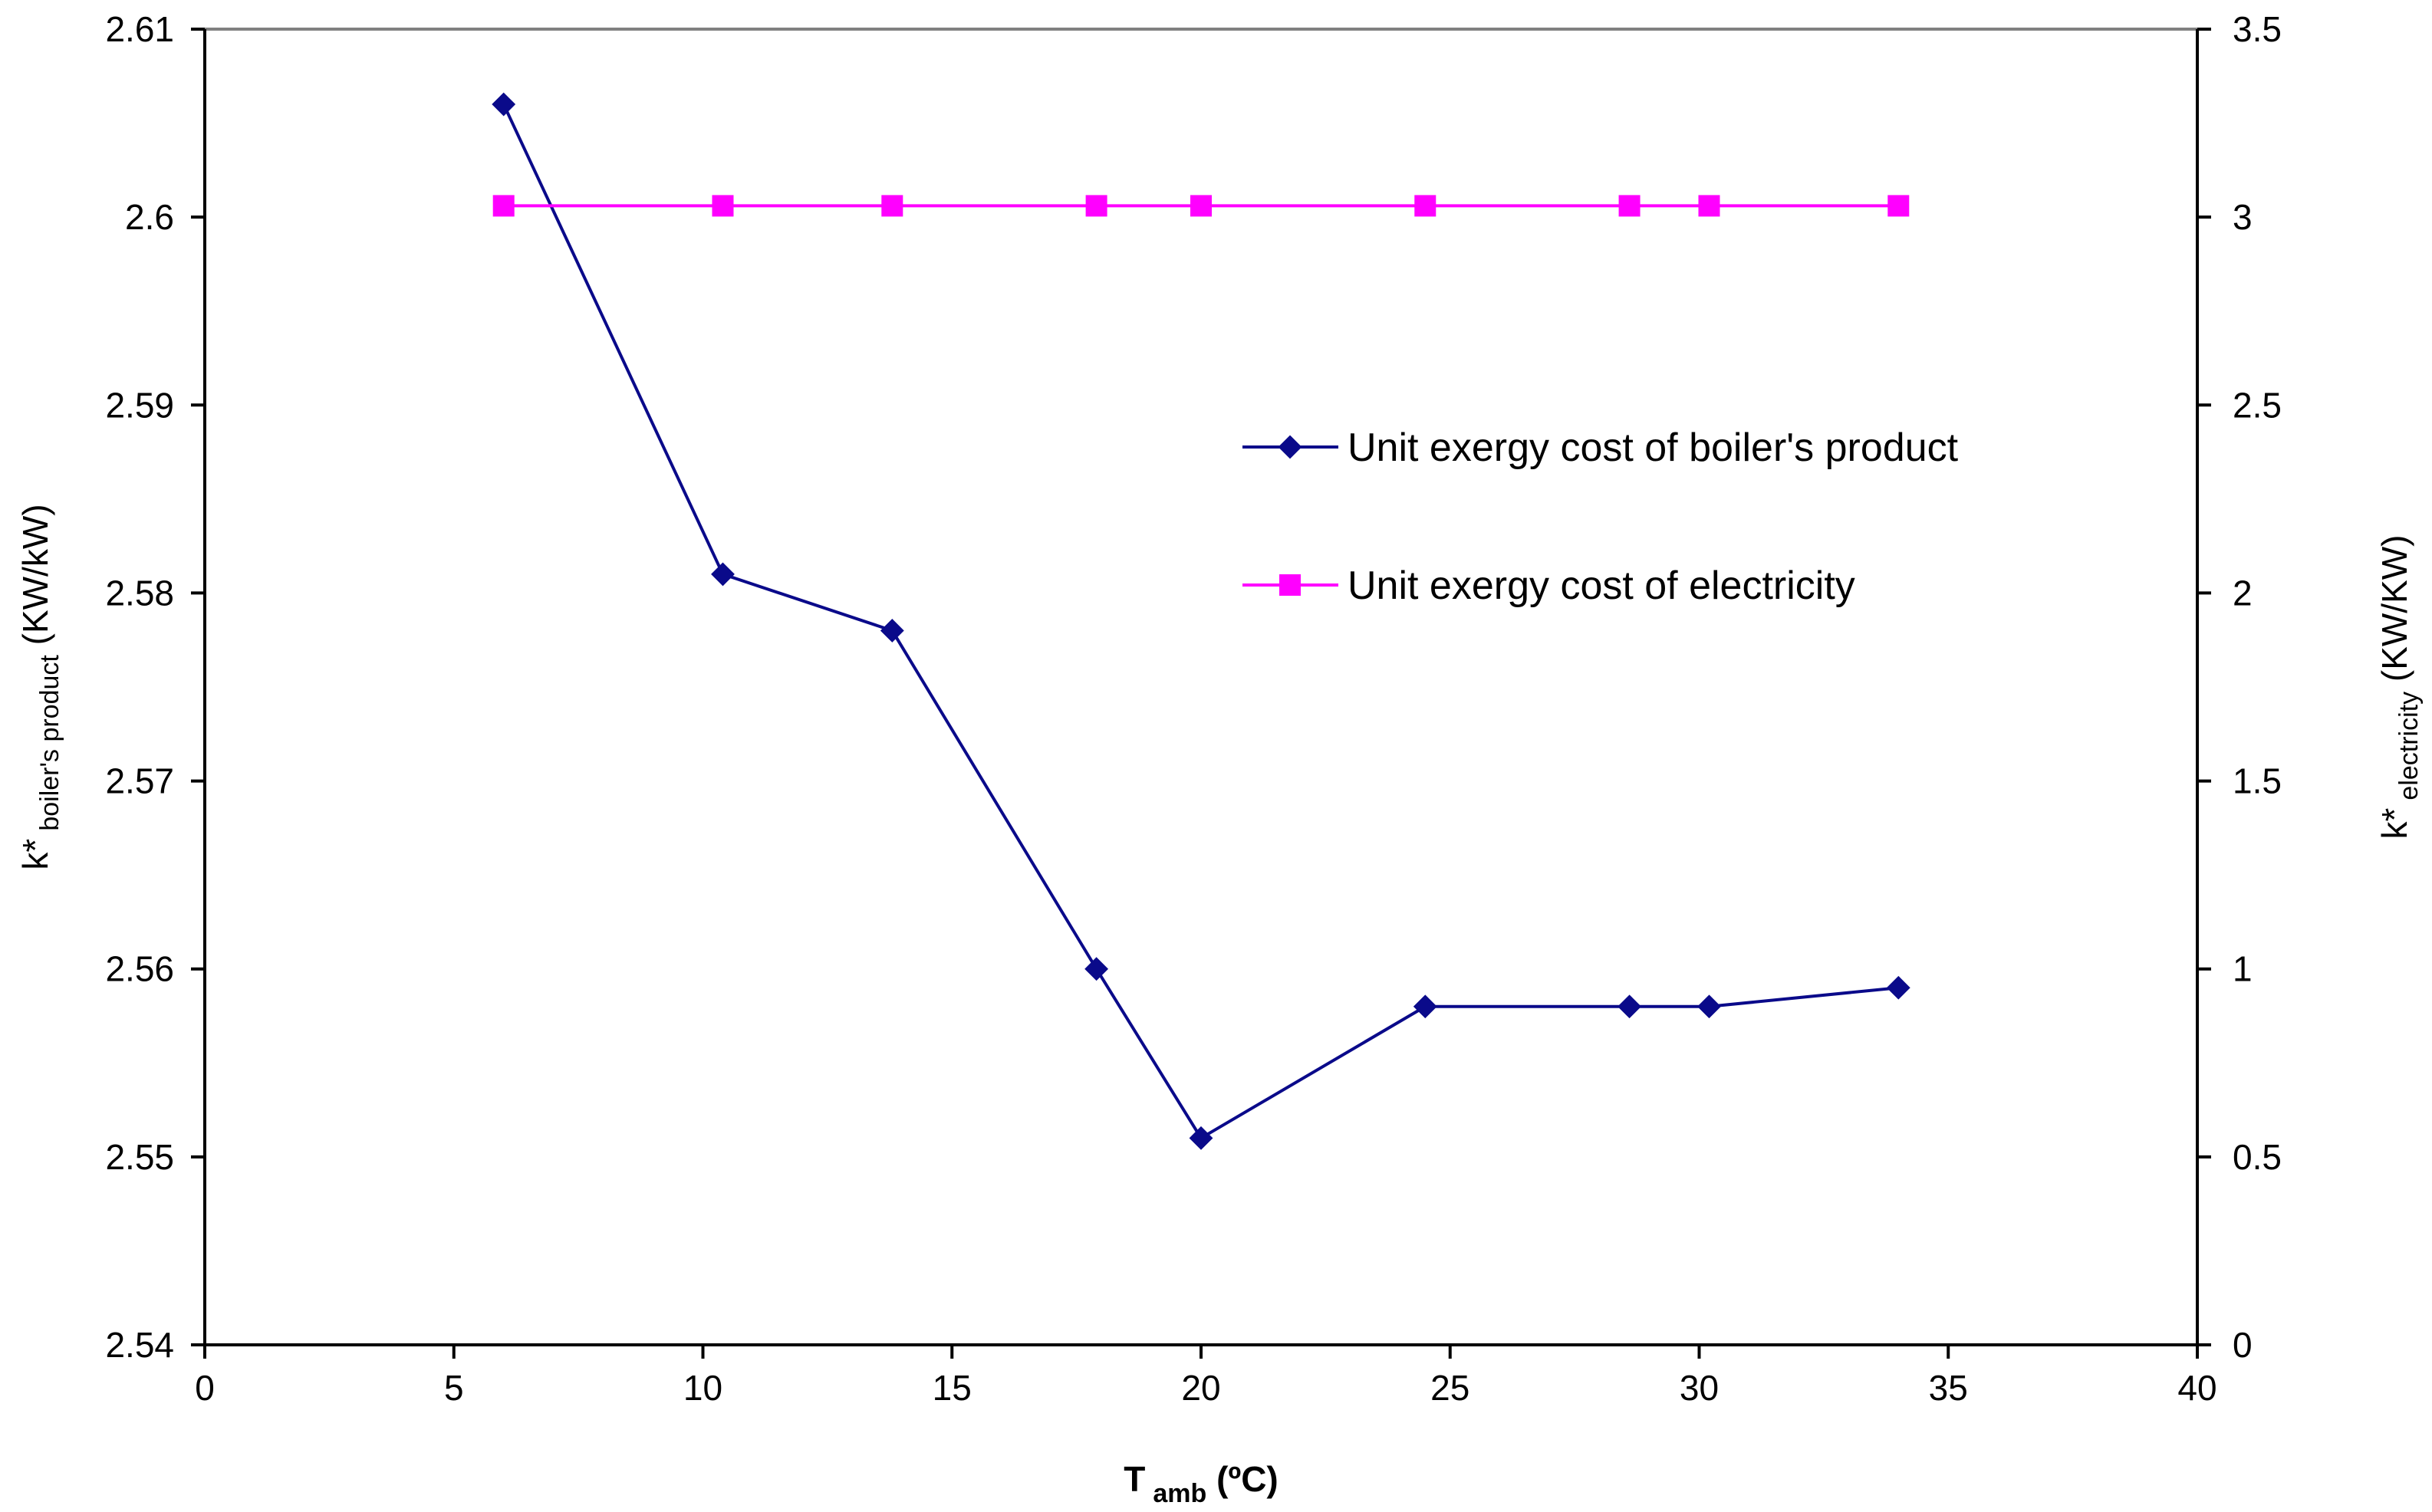  What do you see at coordinates (2257, 405) in the screenshot?
I see `y-right-tick-label: 2.5` at bounding box center [2257, 405].